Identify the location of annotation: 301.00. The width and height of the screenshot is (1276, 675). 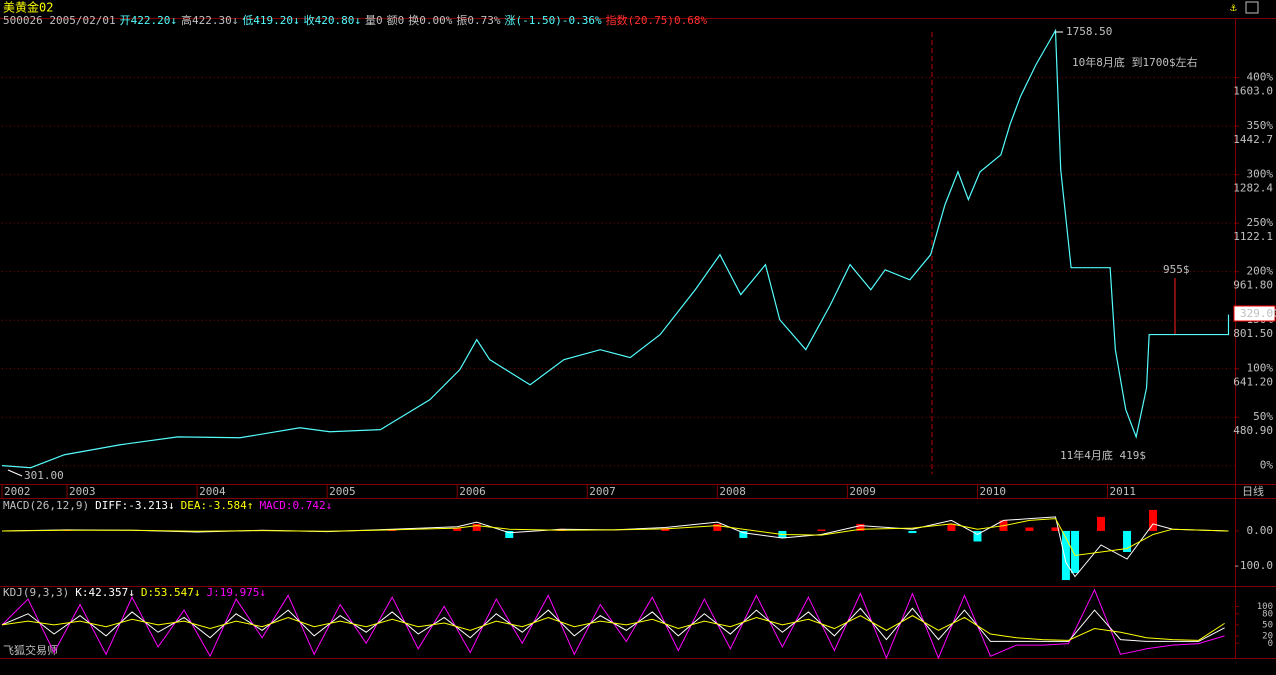
(44, 475).